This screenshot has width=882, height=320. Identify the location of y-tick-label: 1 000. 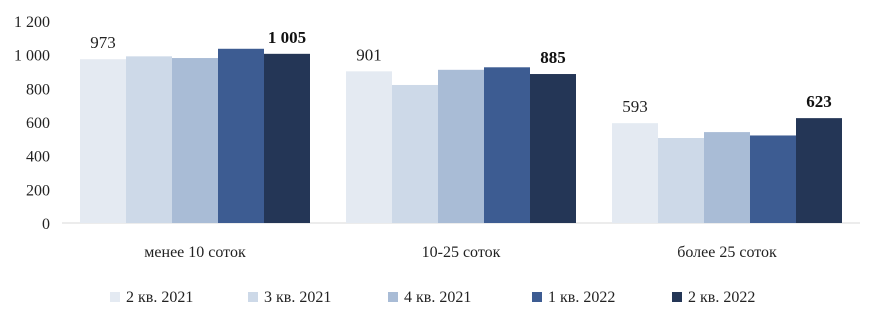
(32, 56).